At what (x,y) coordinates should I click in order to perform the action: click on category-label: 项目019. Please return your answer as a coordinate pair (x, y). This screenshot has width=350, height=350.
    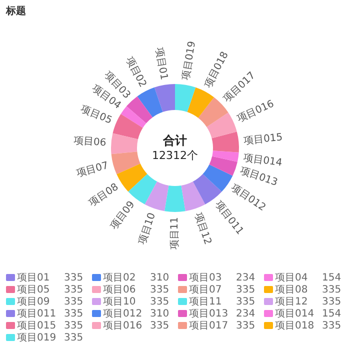
    Looking at the image, I should click on (189, 60).